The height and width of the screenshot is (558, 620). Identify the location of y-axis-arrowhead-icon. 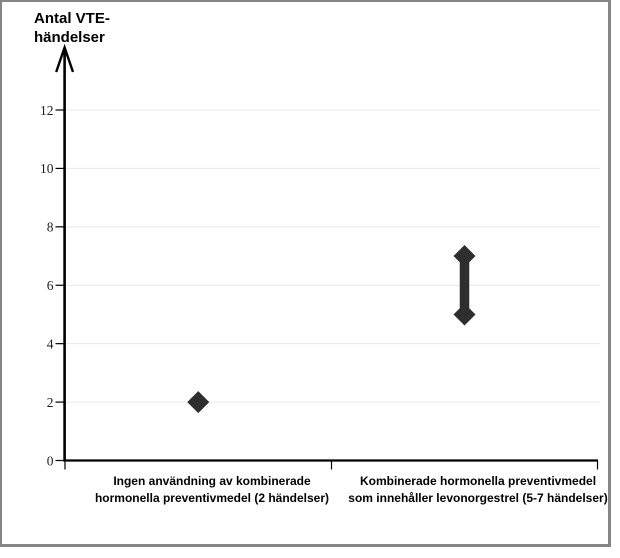
(65, 58).